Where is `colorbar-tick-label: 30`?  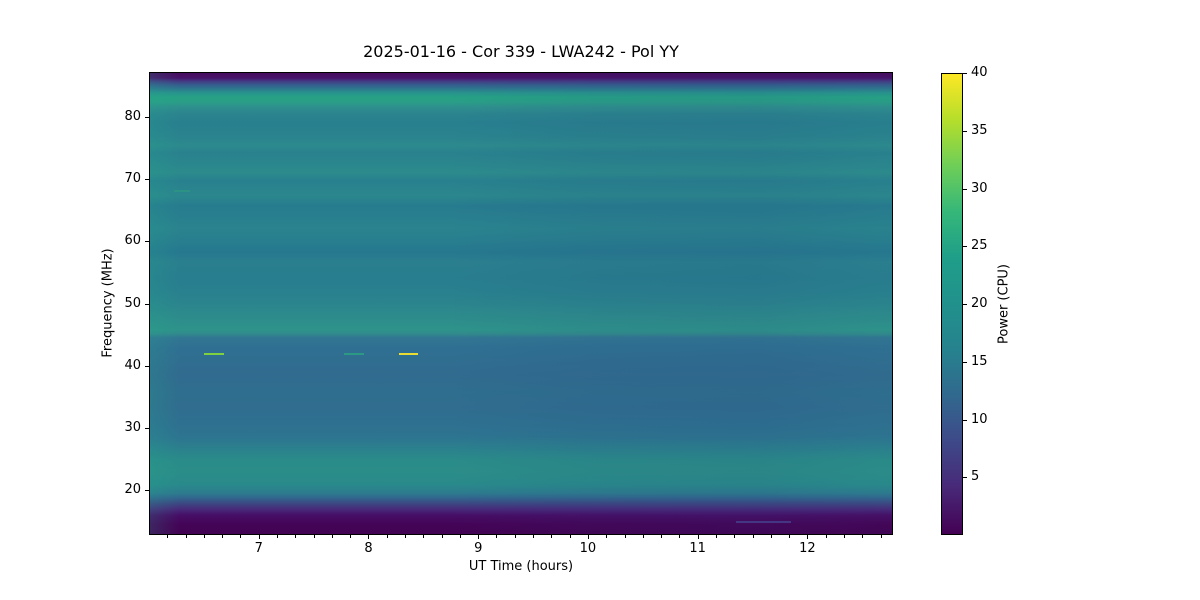 colorbar-tick-label: 30 is located at coordinates (979, 188).